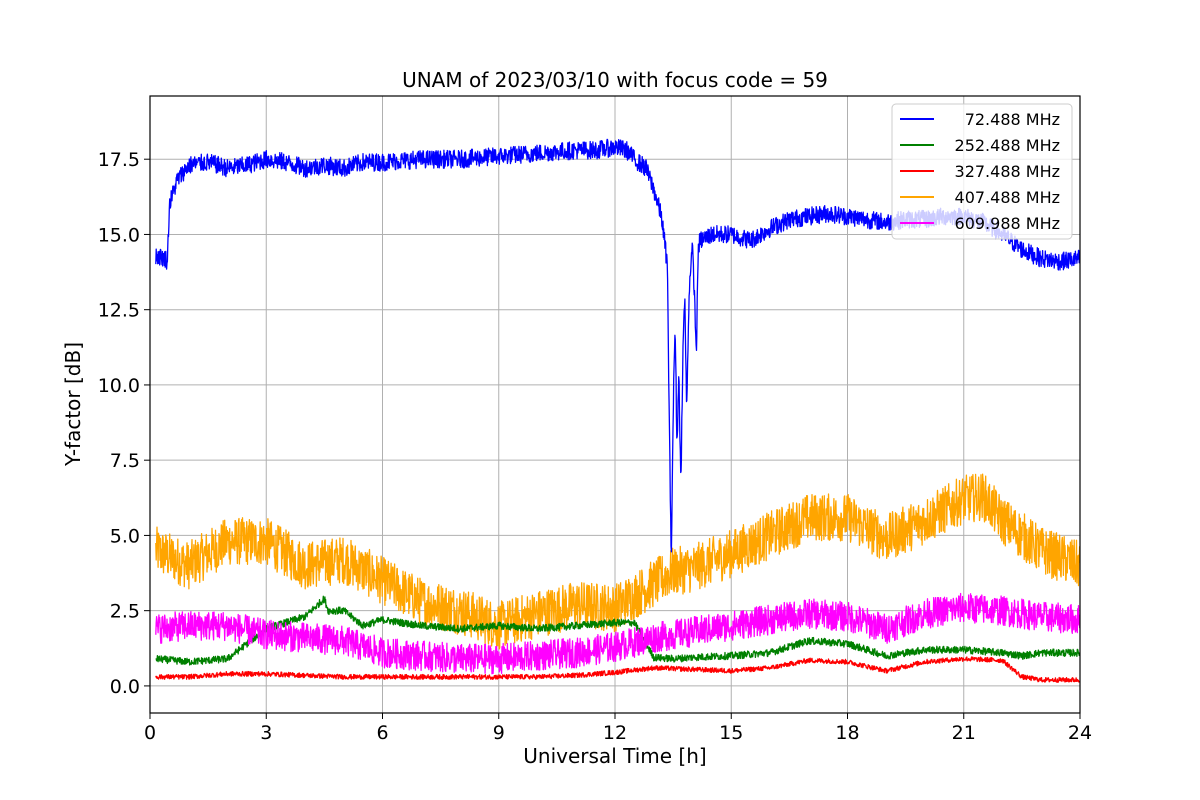  What do you see at coordinates (119, 160) in the screenshot?
I see `y-tick-label: 17.5` at bounding box center [119, 160].